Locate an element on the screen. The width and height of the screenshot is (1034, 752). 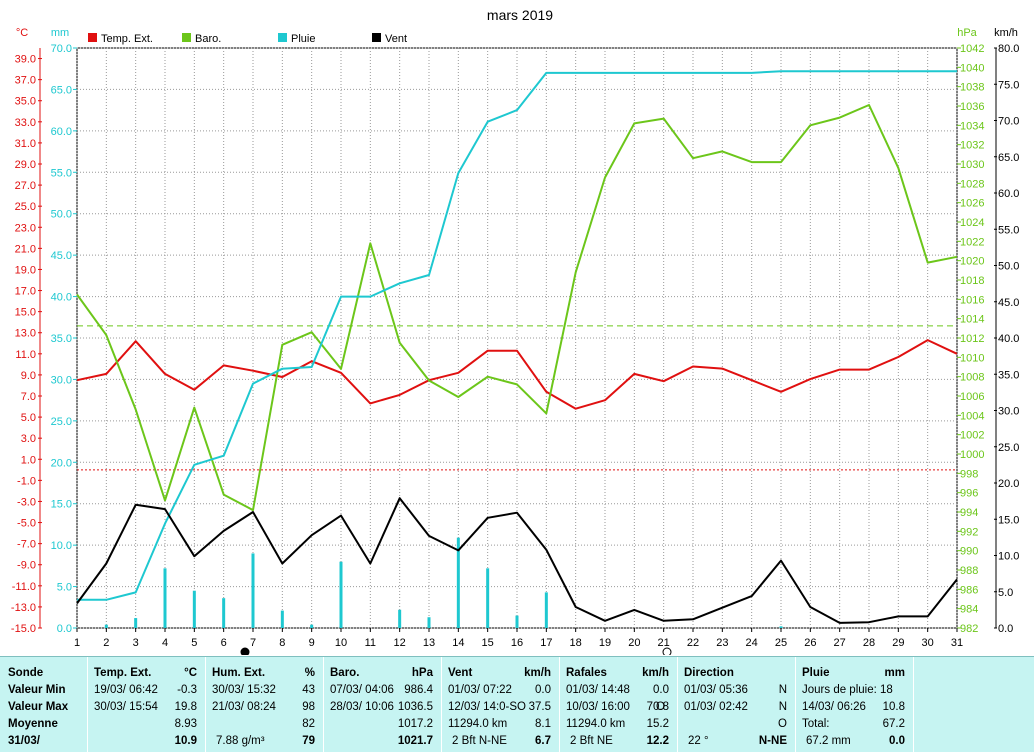
tick-label-temp: 3.0 is located at coordinates (28, 439).